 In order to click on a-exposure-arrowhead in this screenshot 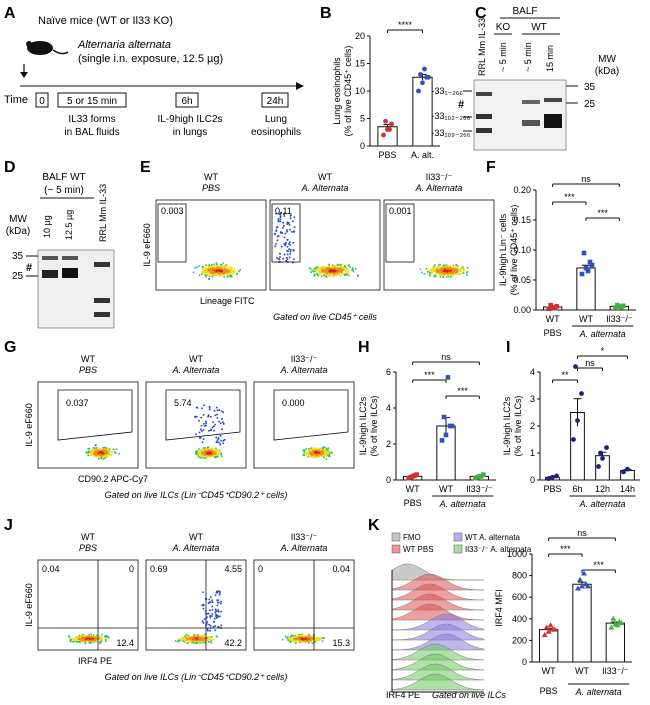, I will do `click(24, 75)`.